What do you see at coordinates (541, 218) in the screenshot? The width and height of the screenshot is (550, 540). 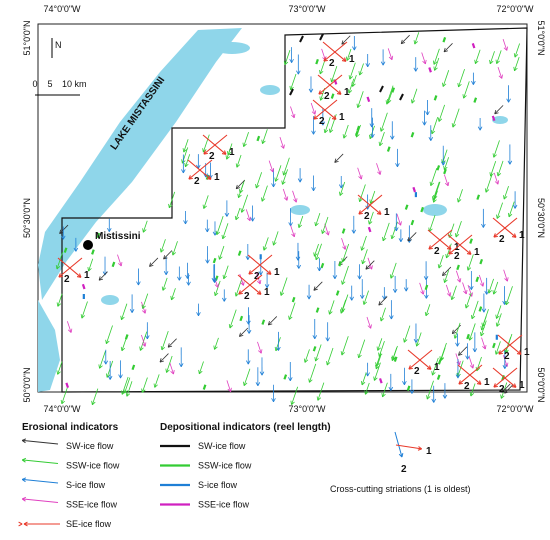 I see `latitude-label: 50°30'0"N` at bounding box center [541, 218].